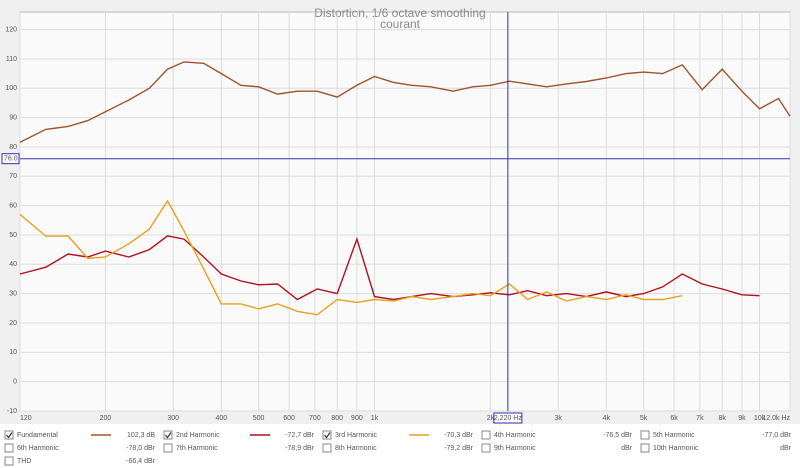 Image resolution: width=800 pixels, height=468 pixels. What do you see at coordinates (221, 418) in the screenshot?
I see `x-tick-label: 400` at bounding box center [221, 418].